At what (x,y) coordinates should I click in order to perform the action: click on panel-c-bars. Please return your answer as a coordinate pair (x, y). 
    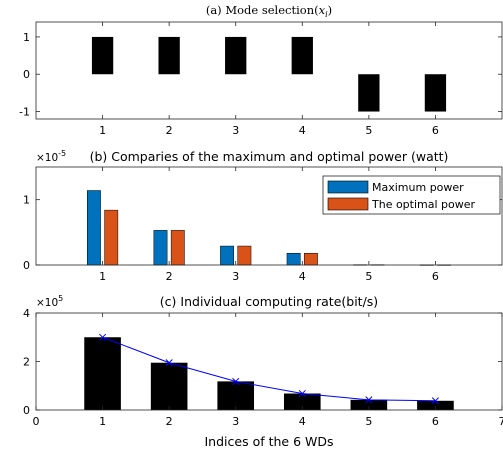
    Looking at the image, I should click on (268, 373).